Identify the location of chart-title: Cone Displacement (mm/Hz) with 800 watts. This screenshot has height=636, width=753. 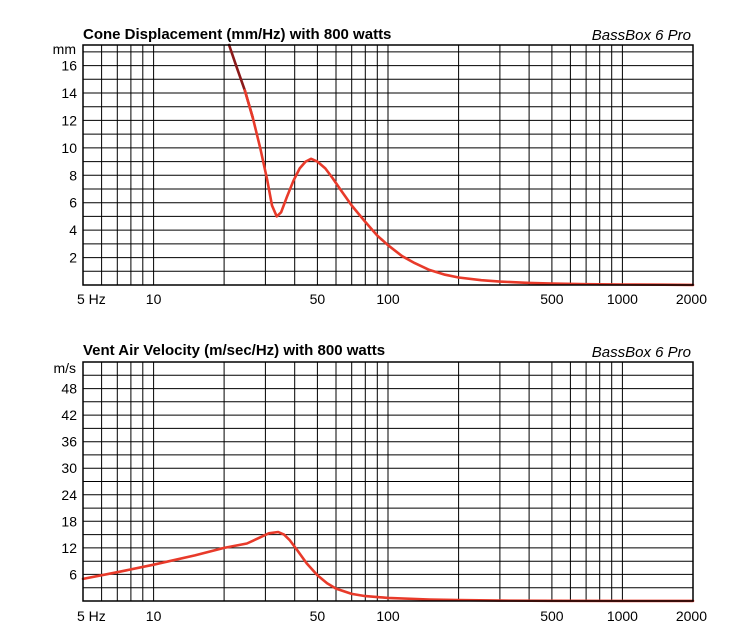
(237, 34).